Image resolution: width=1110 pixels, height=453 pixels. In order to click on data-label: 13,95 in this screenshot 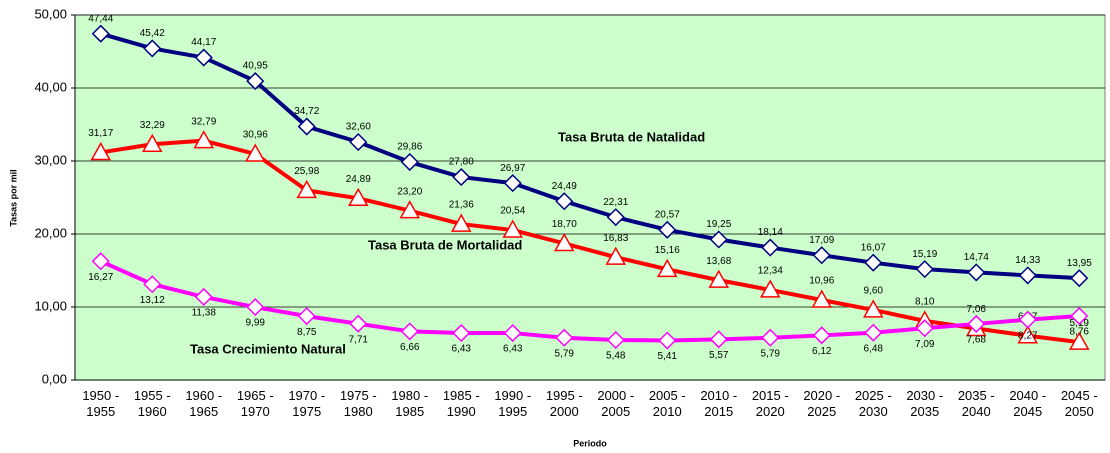, I will do `click(1079, 263)`.